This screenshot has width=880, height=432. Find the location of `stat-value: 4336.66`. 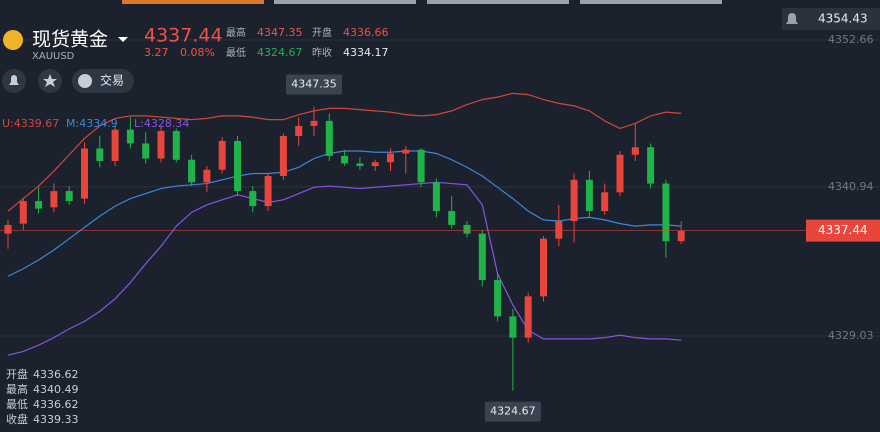

stat-value: 4336.66 is located at coordinates (366, 32).